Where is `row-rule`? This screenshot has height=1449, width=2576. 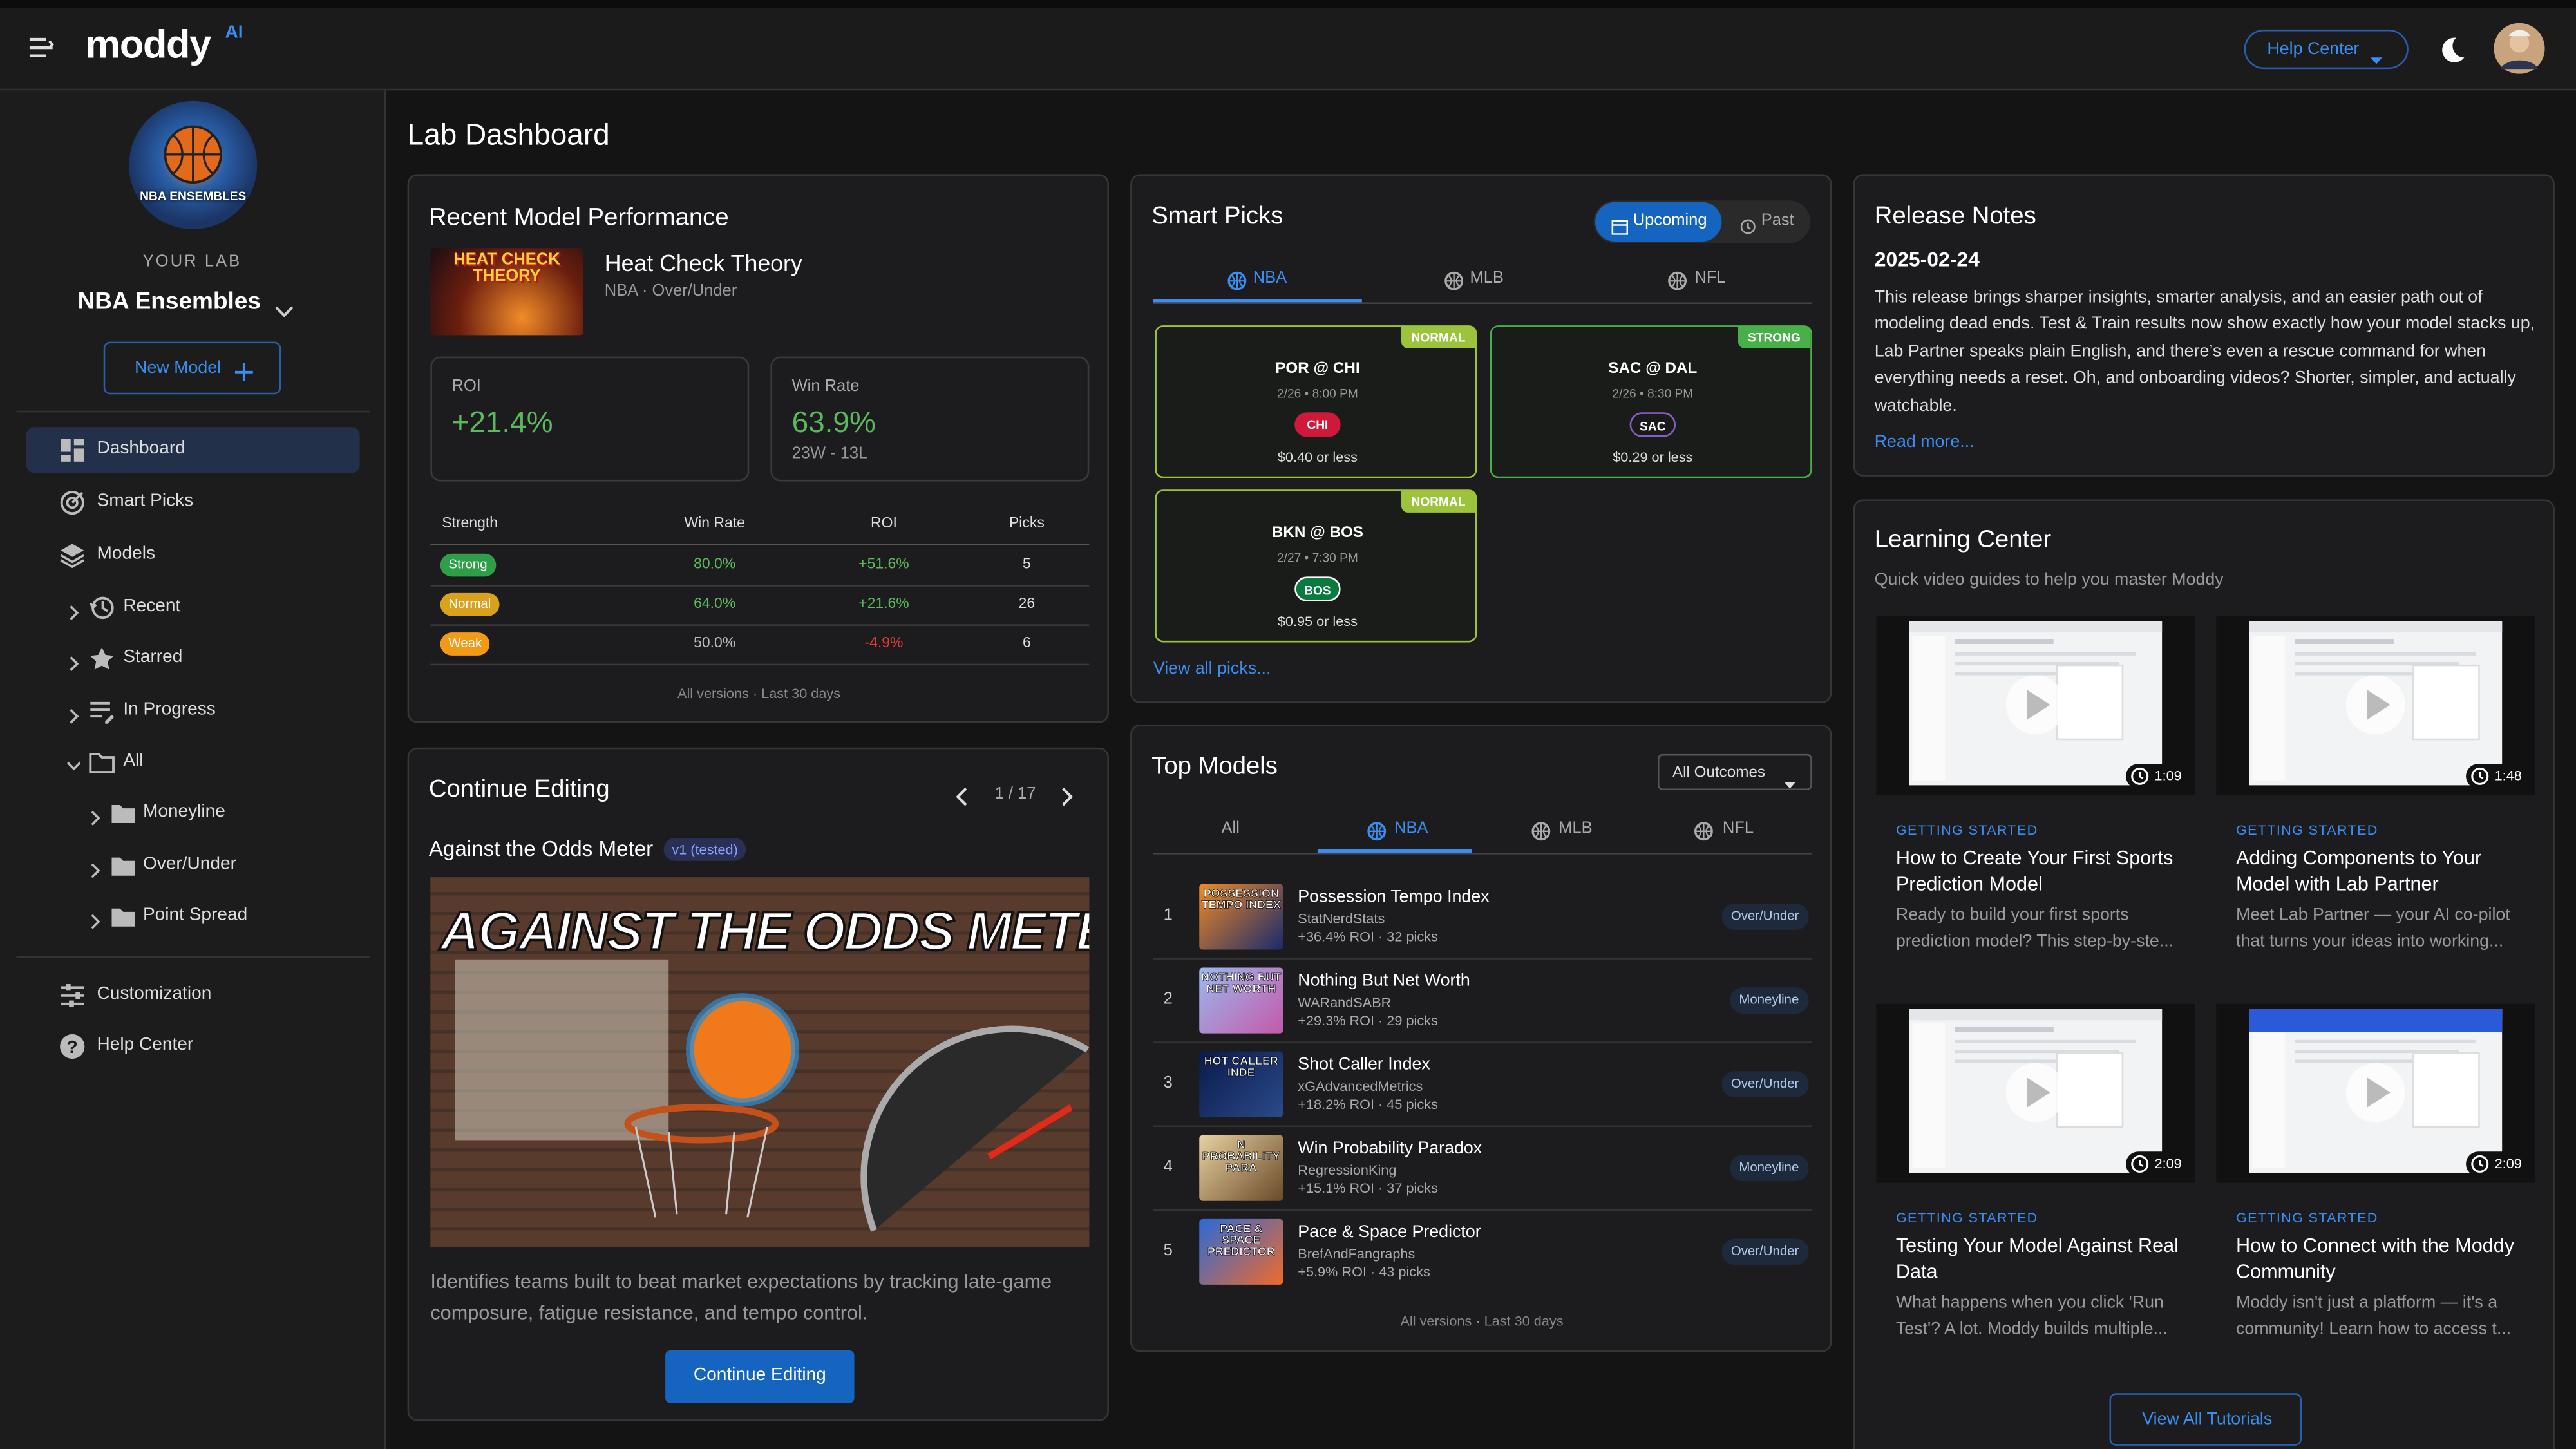
row-rule is located at coordinates (760, 586).